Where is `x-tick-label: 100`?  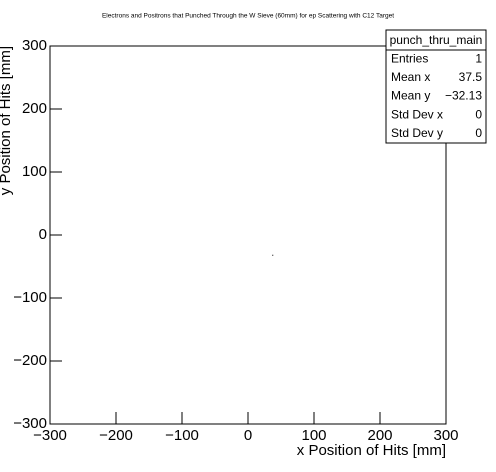
x-tick-label: 100 is located at coordinates (313, 435).